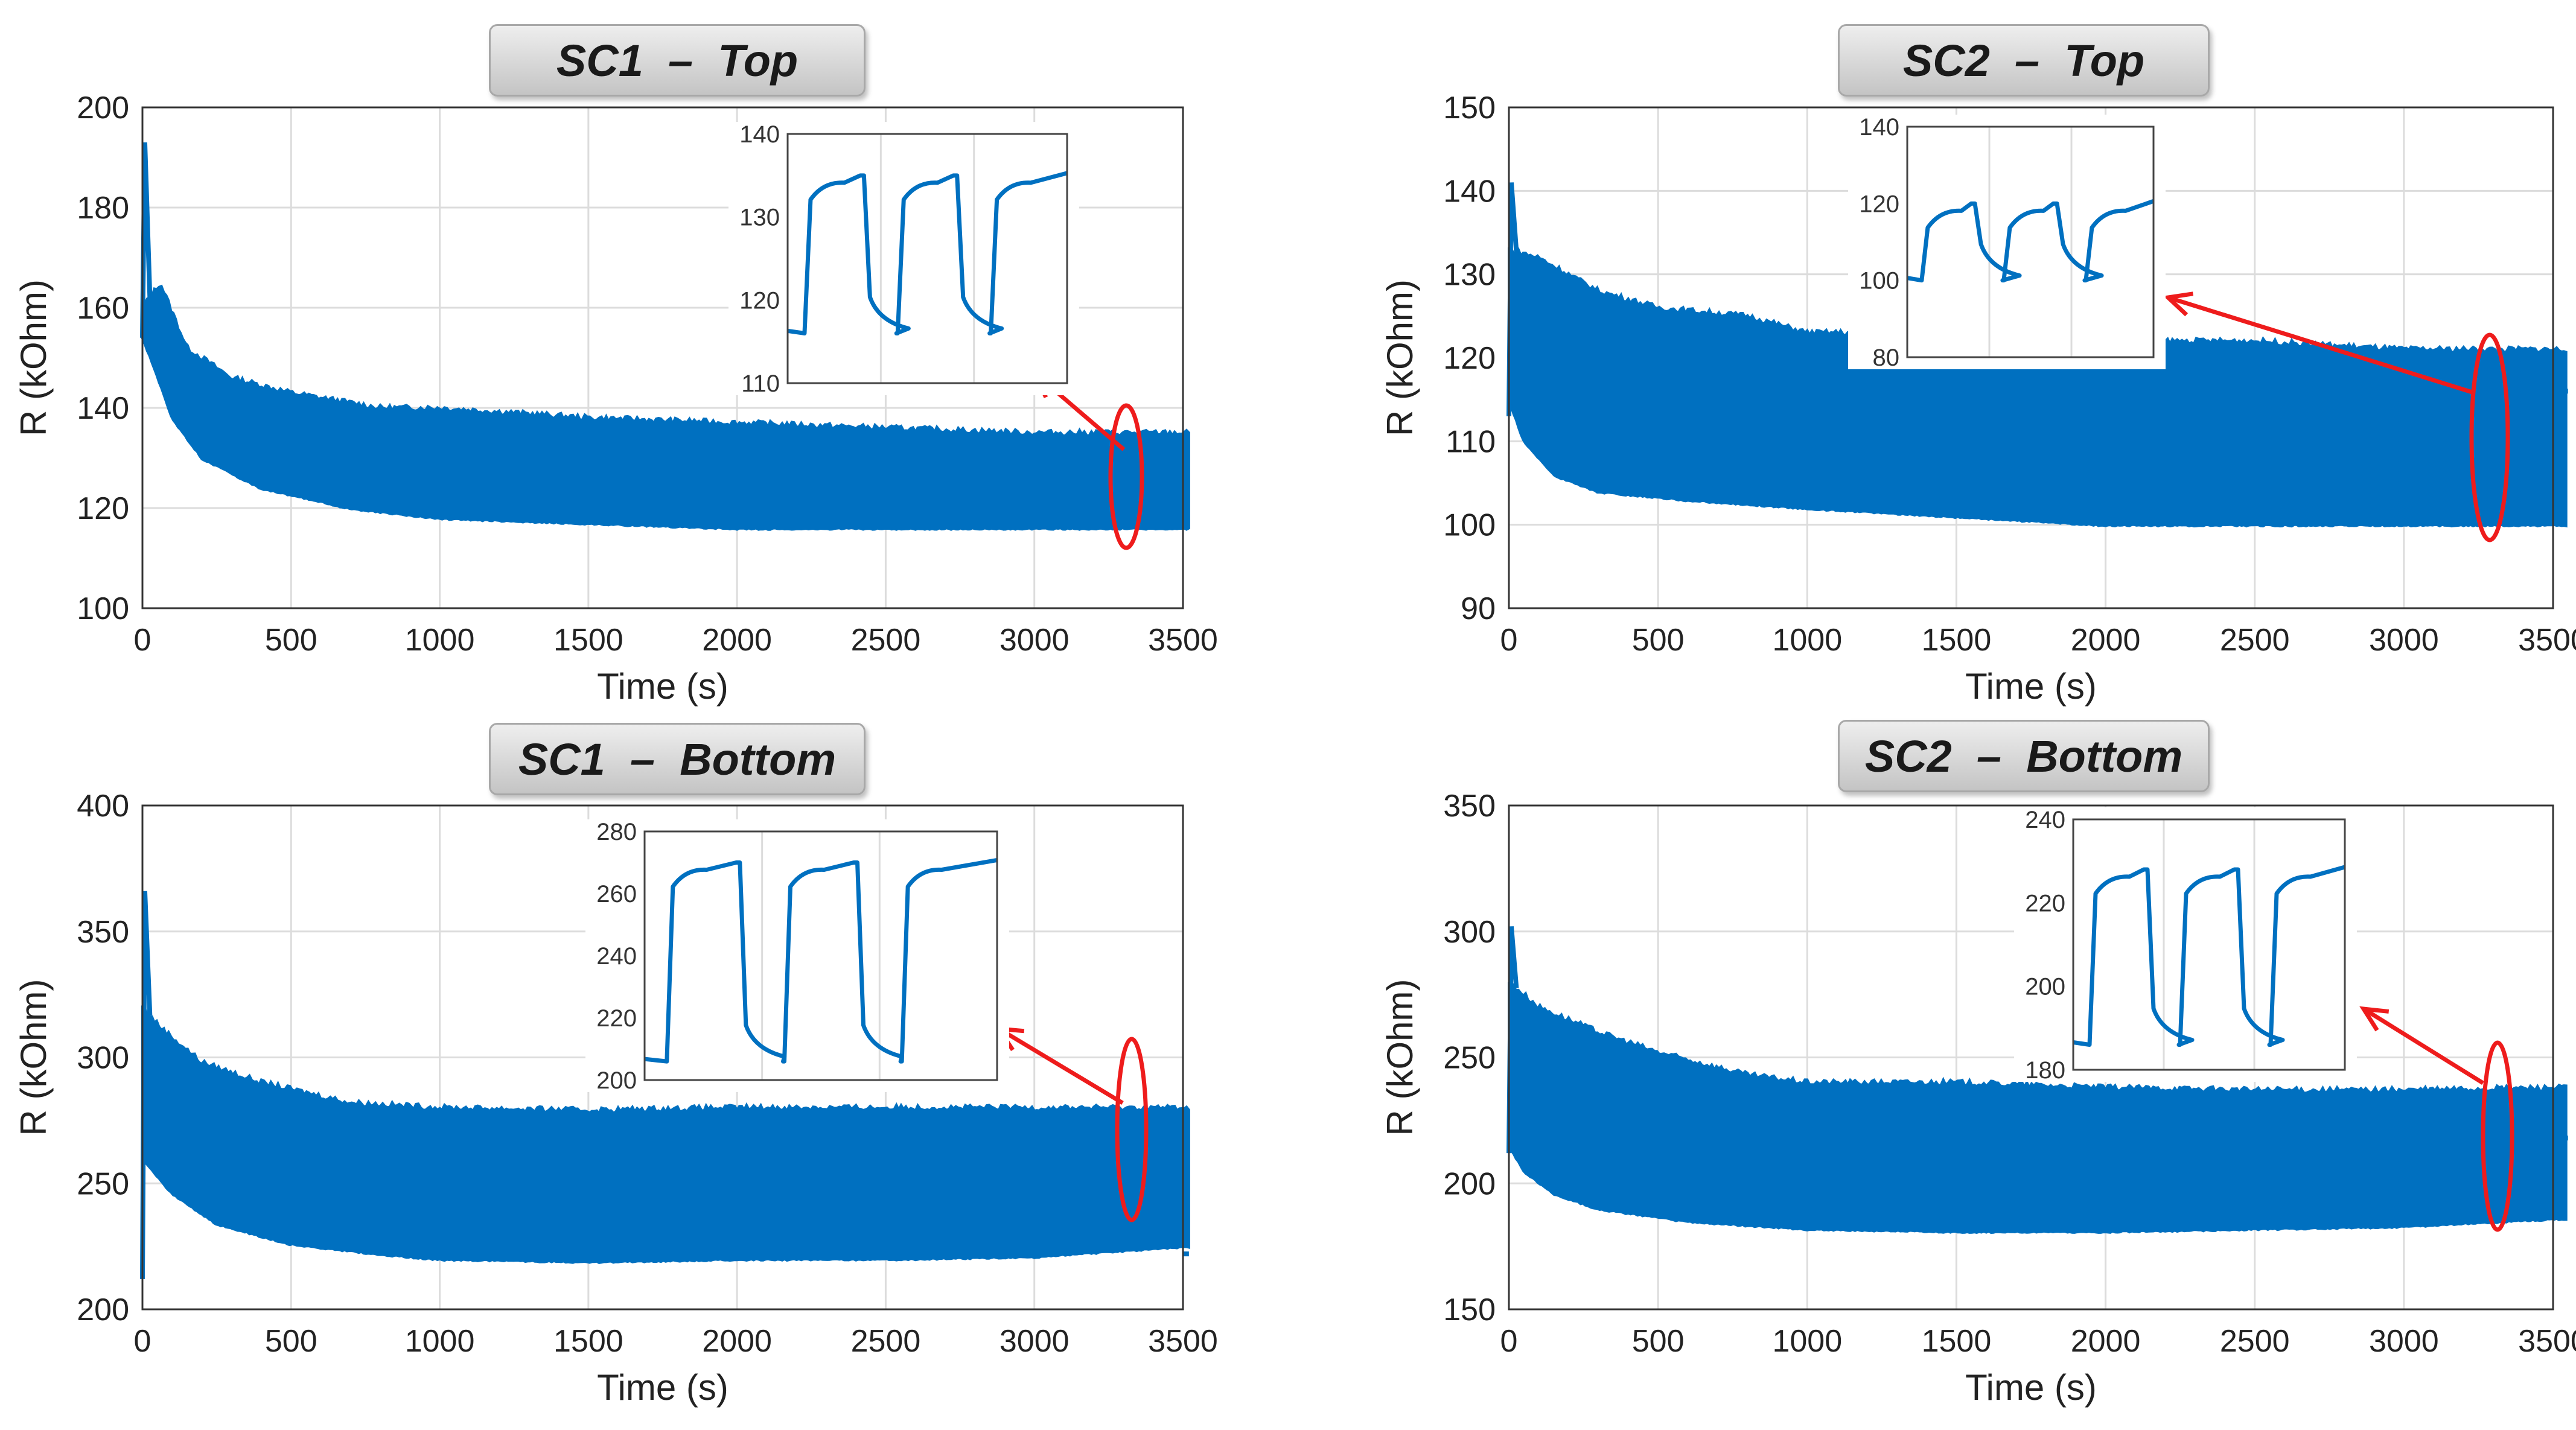 This screenshot has width=2576, height=1430. What do you see at coordinates (1879, 127) in the screenshot?
I see `inset-y-tick-label: 140` at bounding box center [1879, 127].